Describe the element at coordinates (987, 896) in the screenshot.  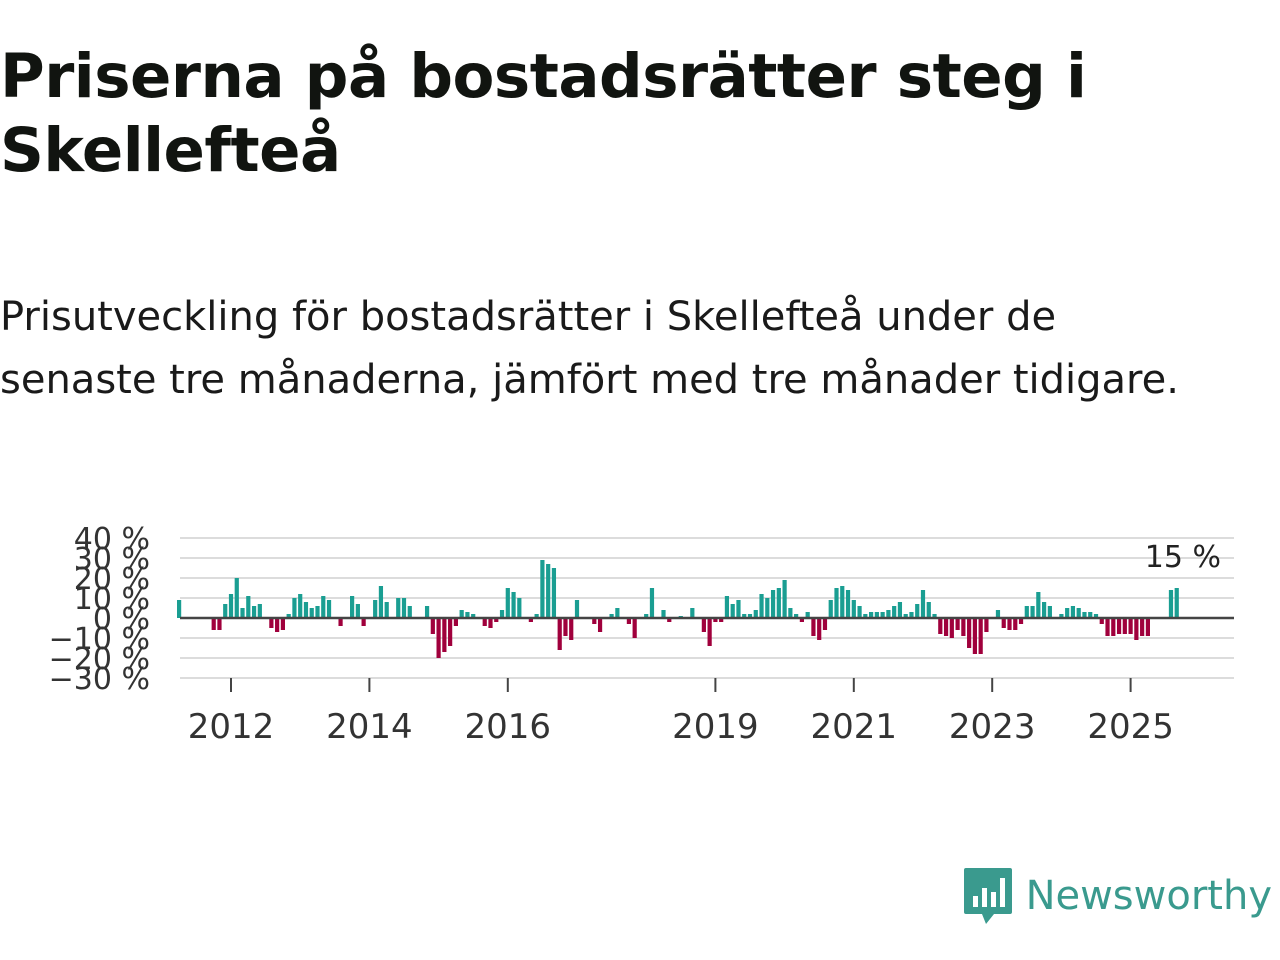
I see `newsworthy-logo-icon` at that location.